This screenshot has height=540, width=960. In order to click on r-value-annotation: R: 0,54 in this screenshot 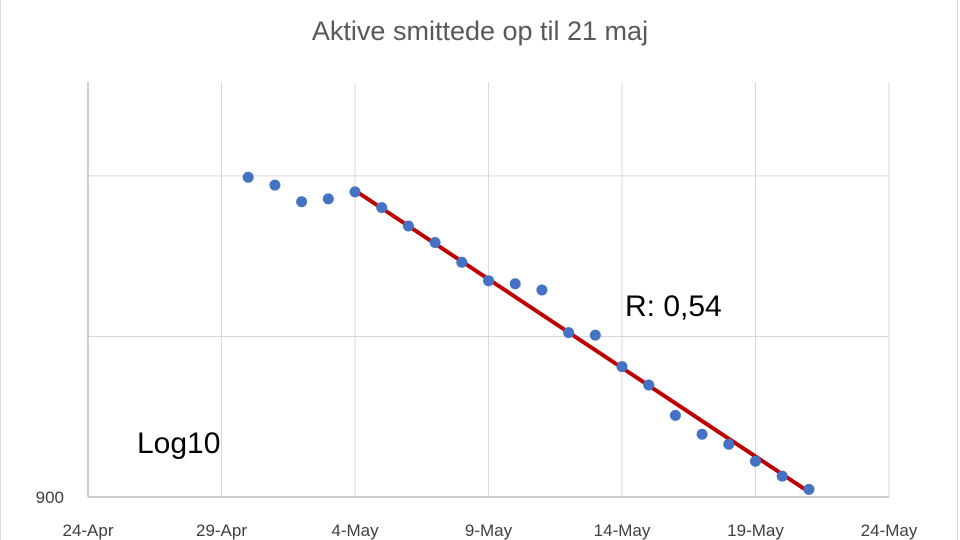, I will do `click(673, 306)`.